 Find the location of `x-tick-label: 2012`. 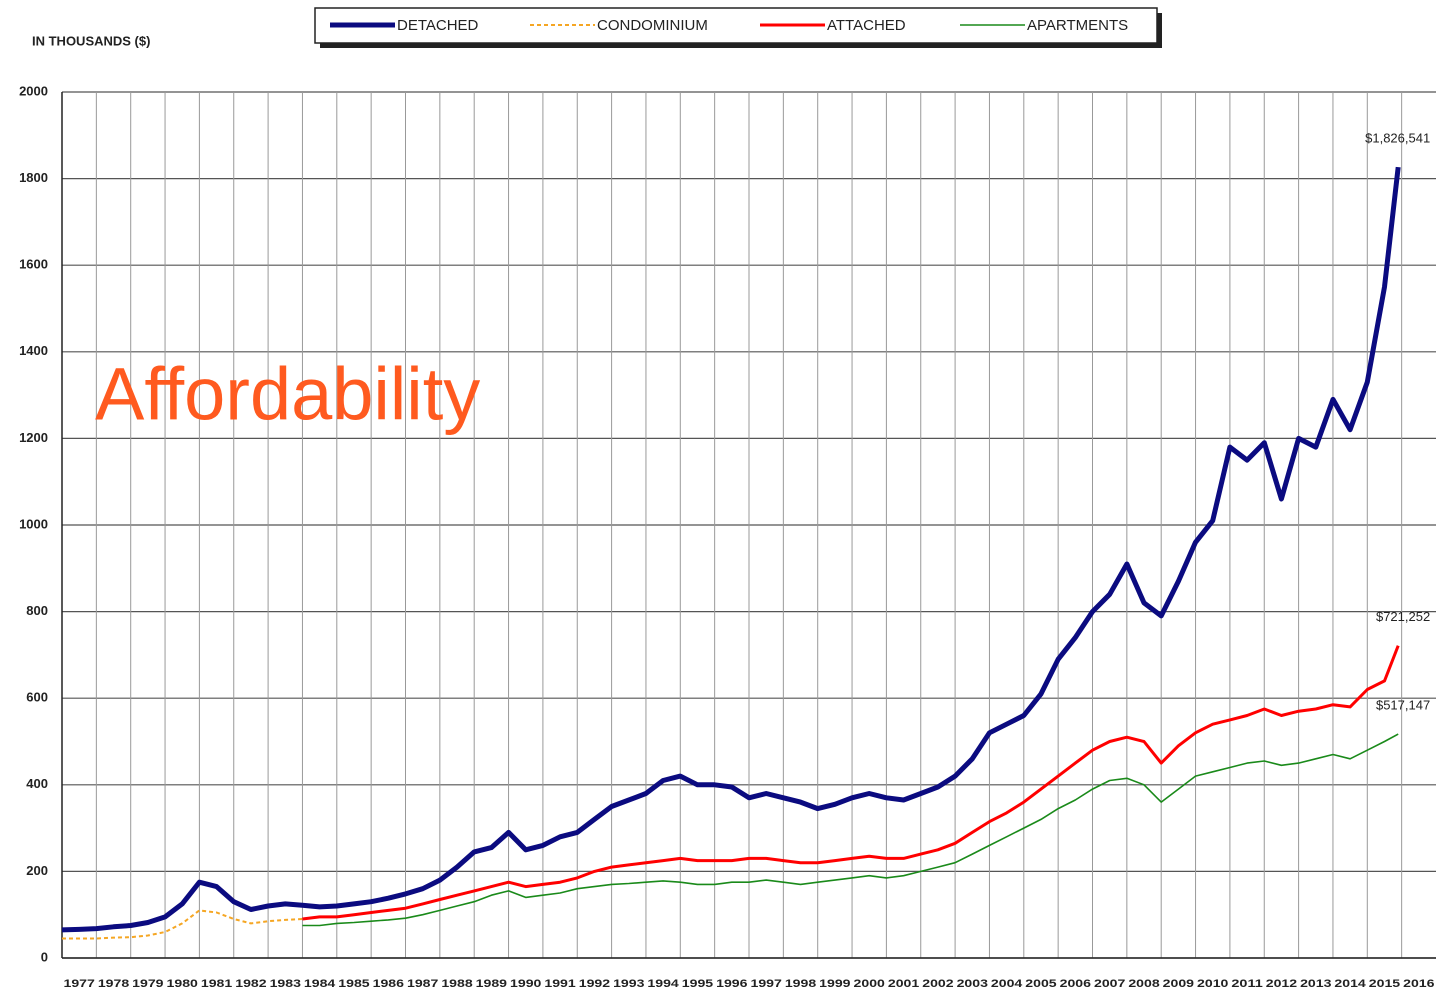

x-tick-label: 2012 is located at coordinates (1281, 984).